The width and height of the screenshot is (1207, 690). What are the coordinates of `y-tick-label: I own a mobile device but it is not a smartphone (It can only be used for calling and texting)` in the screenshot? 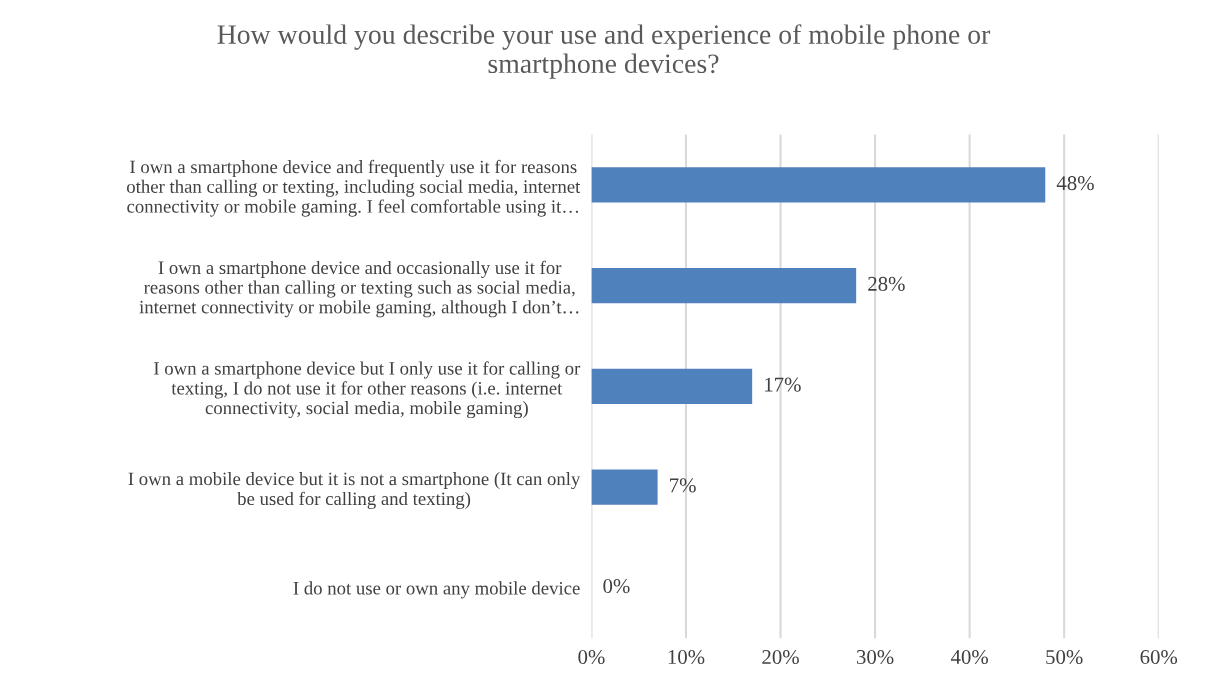 It's located at (354, 490).